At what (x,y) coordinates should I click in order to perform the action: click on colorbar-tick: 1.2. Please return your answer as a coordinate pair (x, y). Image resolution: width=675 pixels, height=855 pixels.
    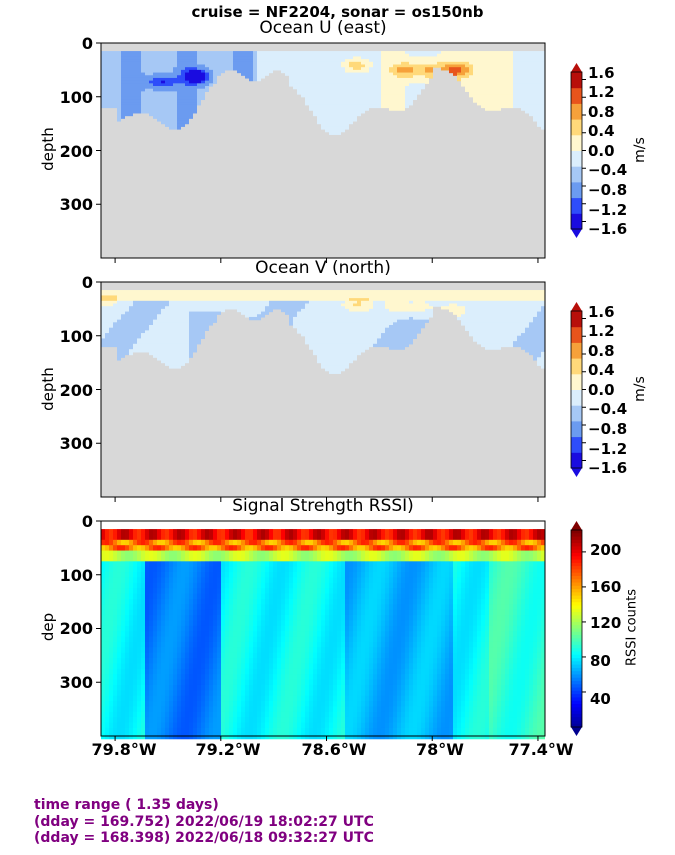
    Looking at the image, I should click on (601, 92).